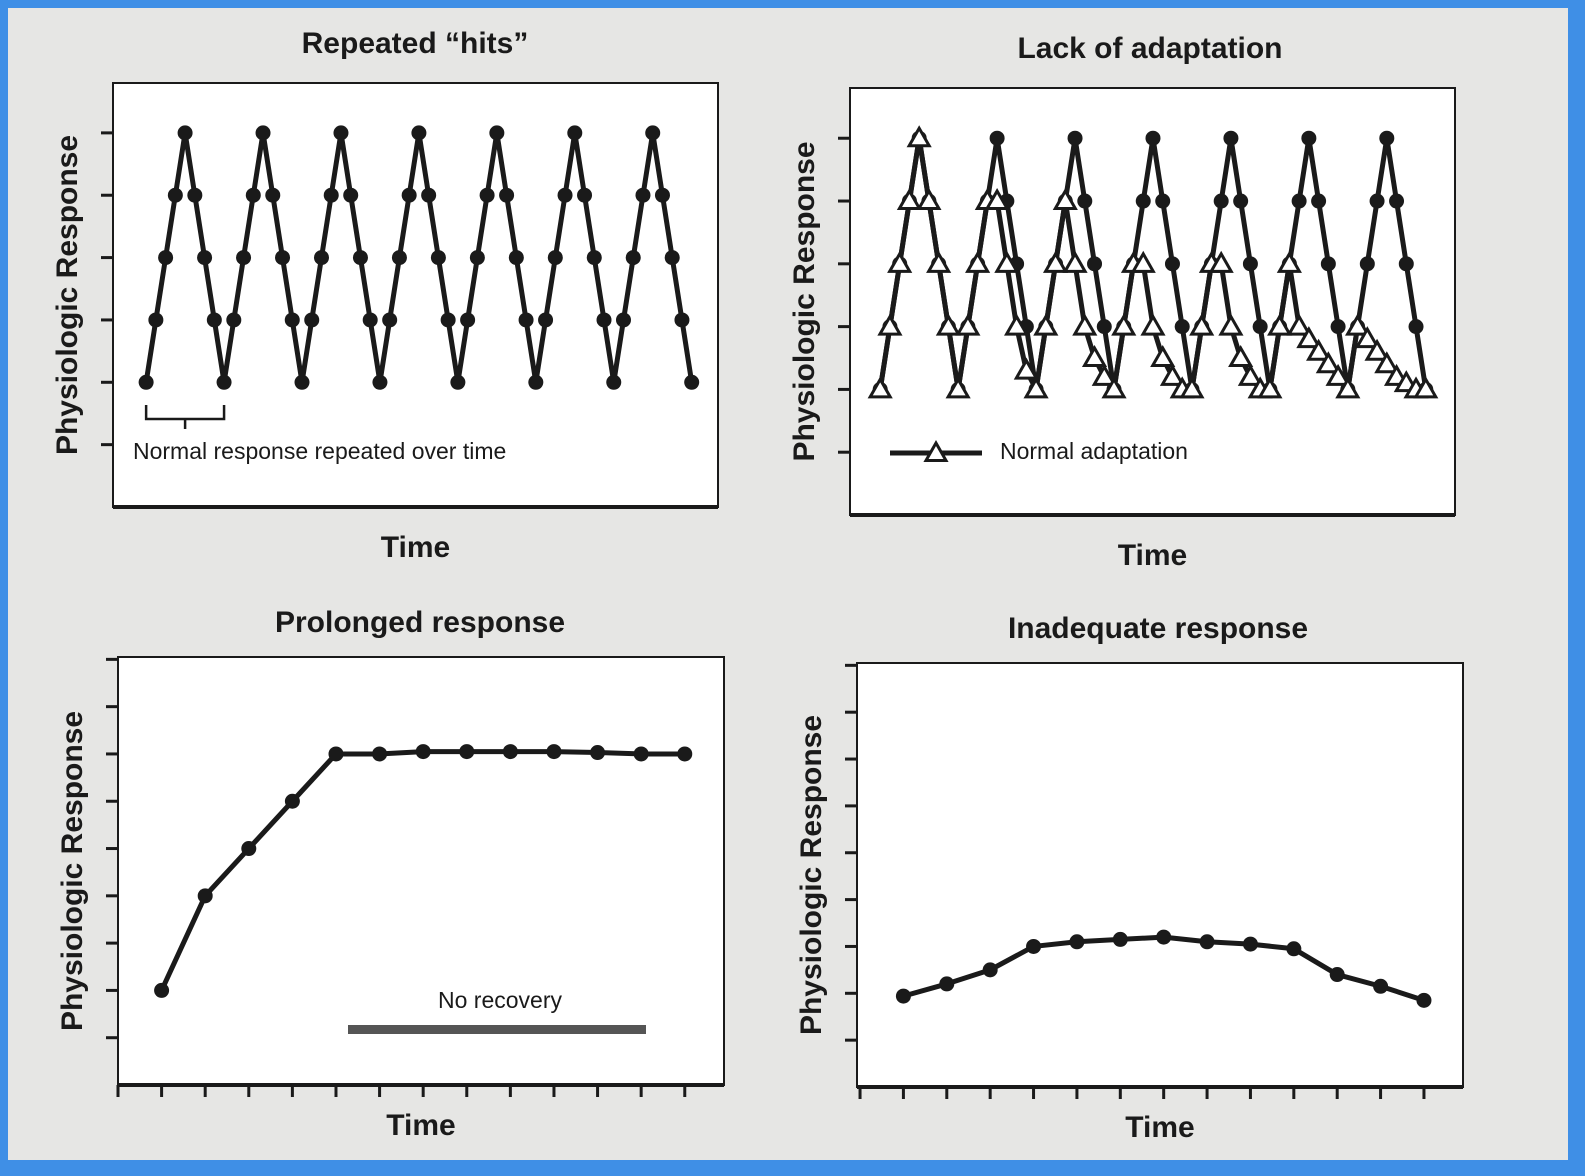 This screenshot has width=1585, height=1176. Describe the element at coordinates (420, 622) in the screenshot. I see `chart-title: Prolonged response` at that location.